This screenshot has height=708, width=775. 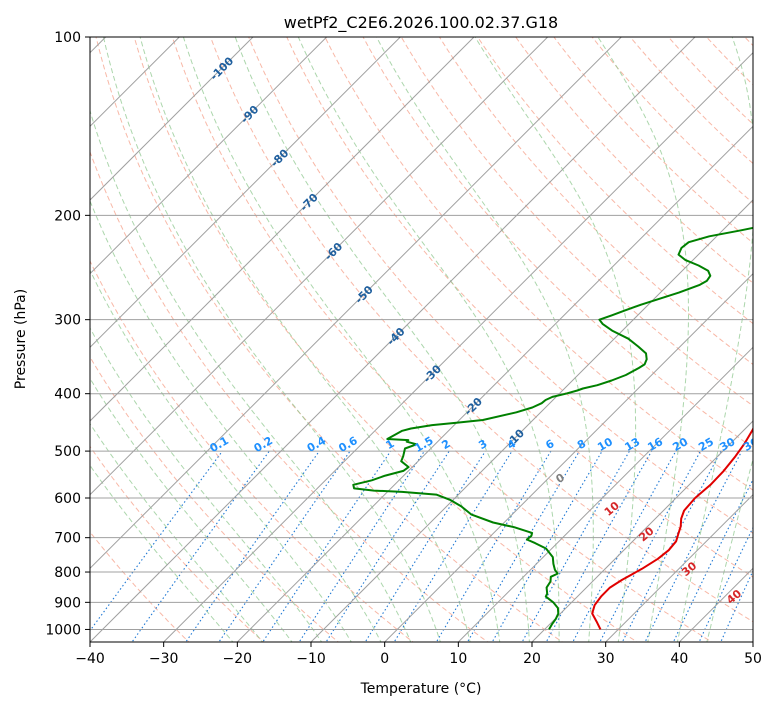 What do you see at coordinates (67, 539) in the screenshot?
I see `y-tick-label: 700` at bounding box center [67, 539].